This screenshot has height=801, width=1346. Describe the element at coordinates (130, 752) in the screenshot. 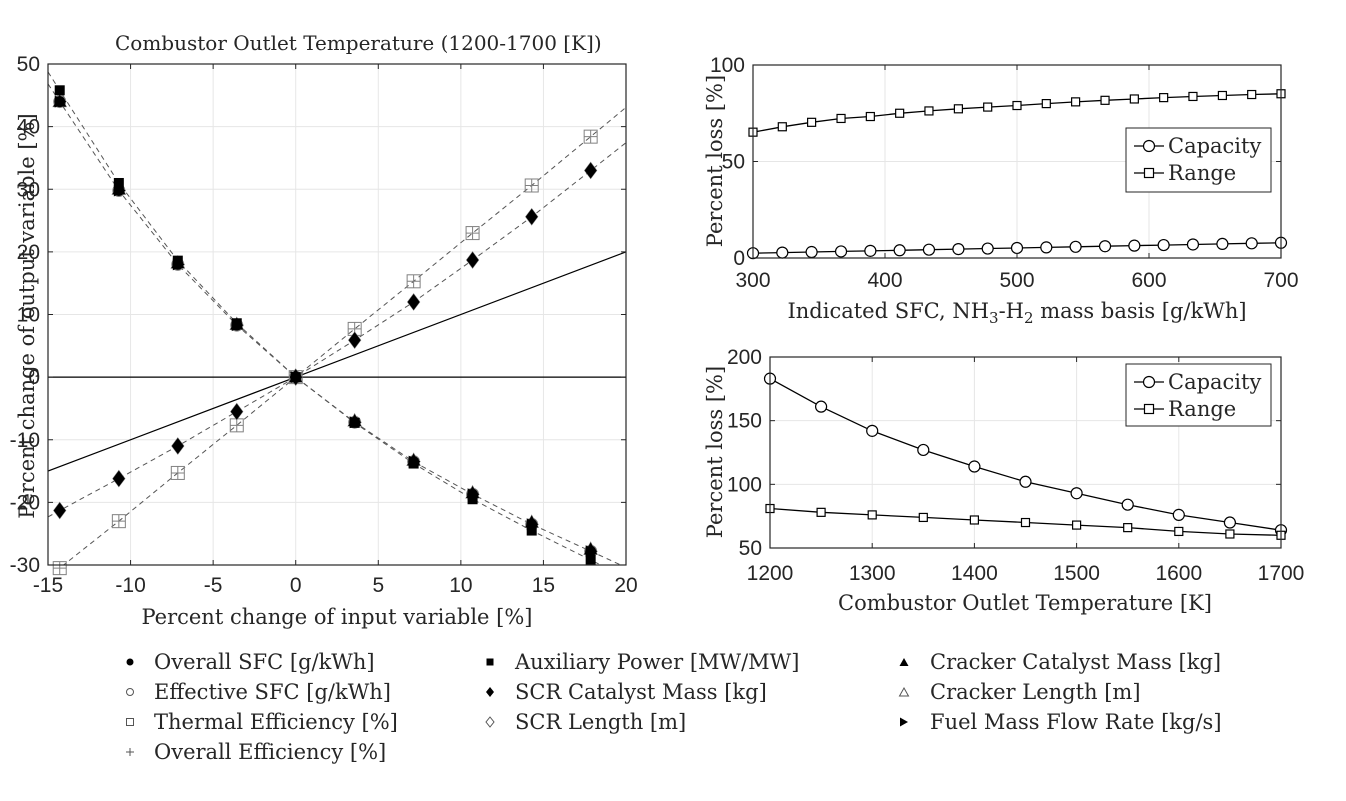

I see `legend-marker-plus` at that location.